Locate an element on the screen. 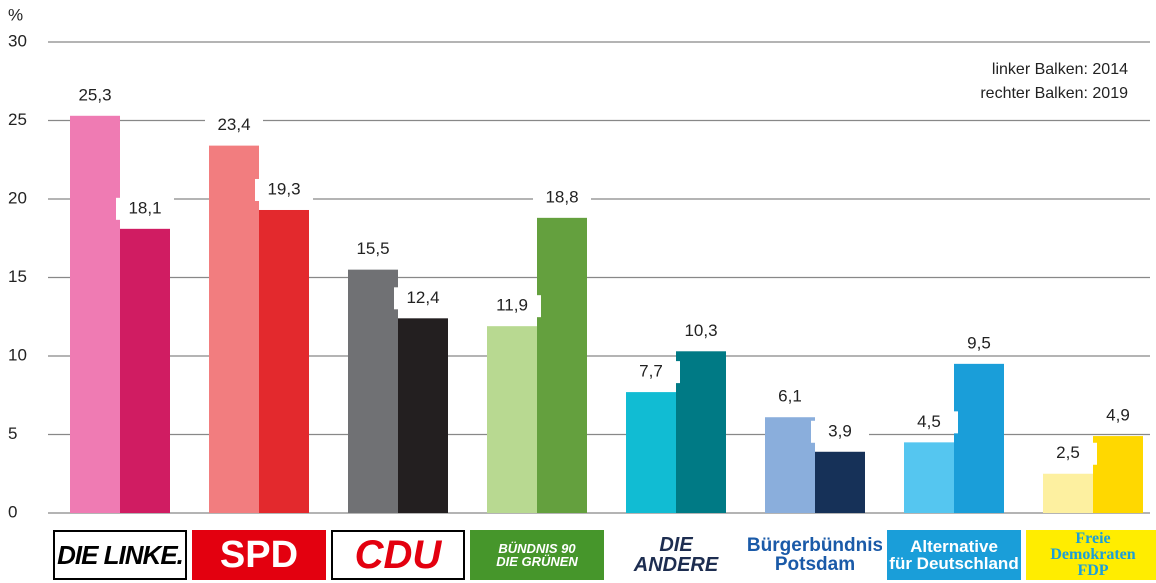  category-logo: Alternative für Deutschland is located at coordinates (954, 555).